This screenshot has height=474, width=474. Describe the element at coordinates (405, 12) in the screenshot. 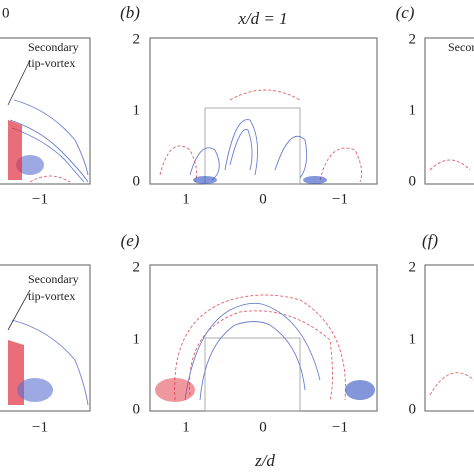

I see `panel-label: (c)` at that location.